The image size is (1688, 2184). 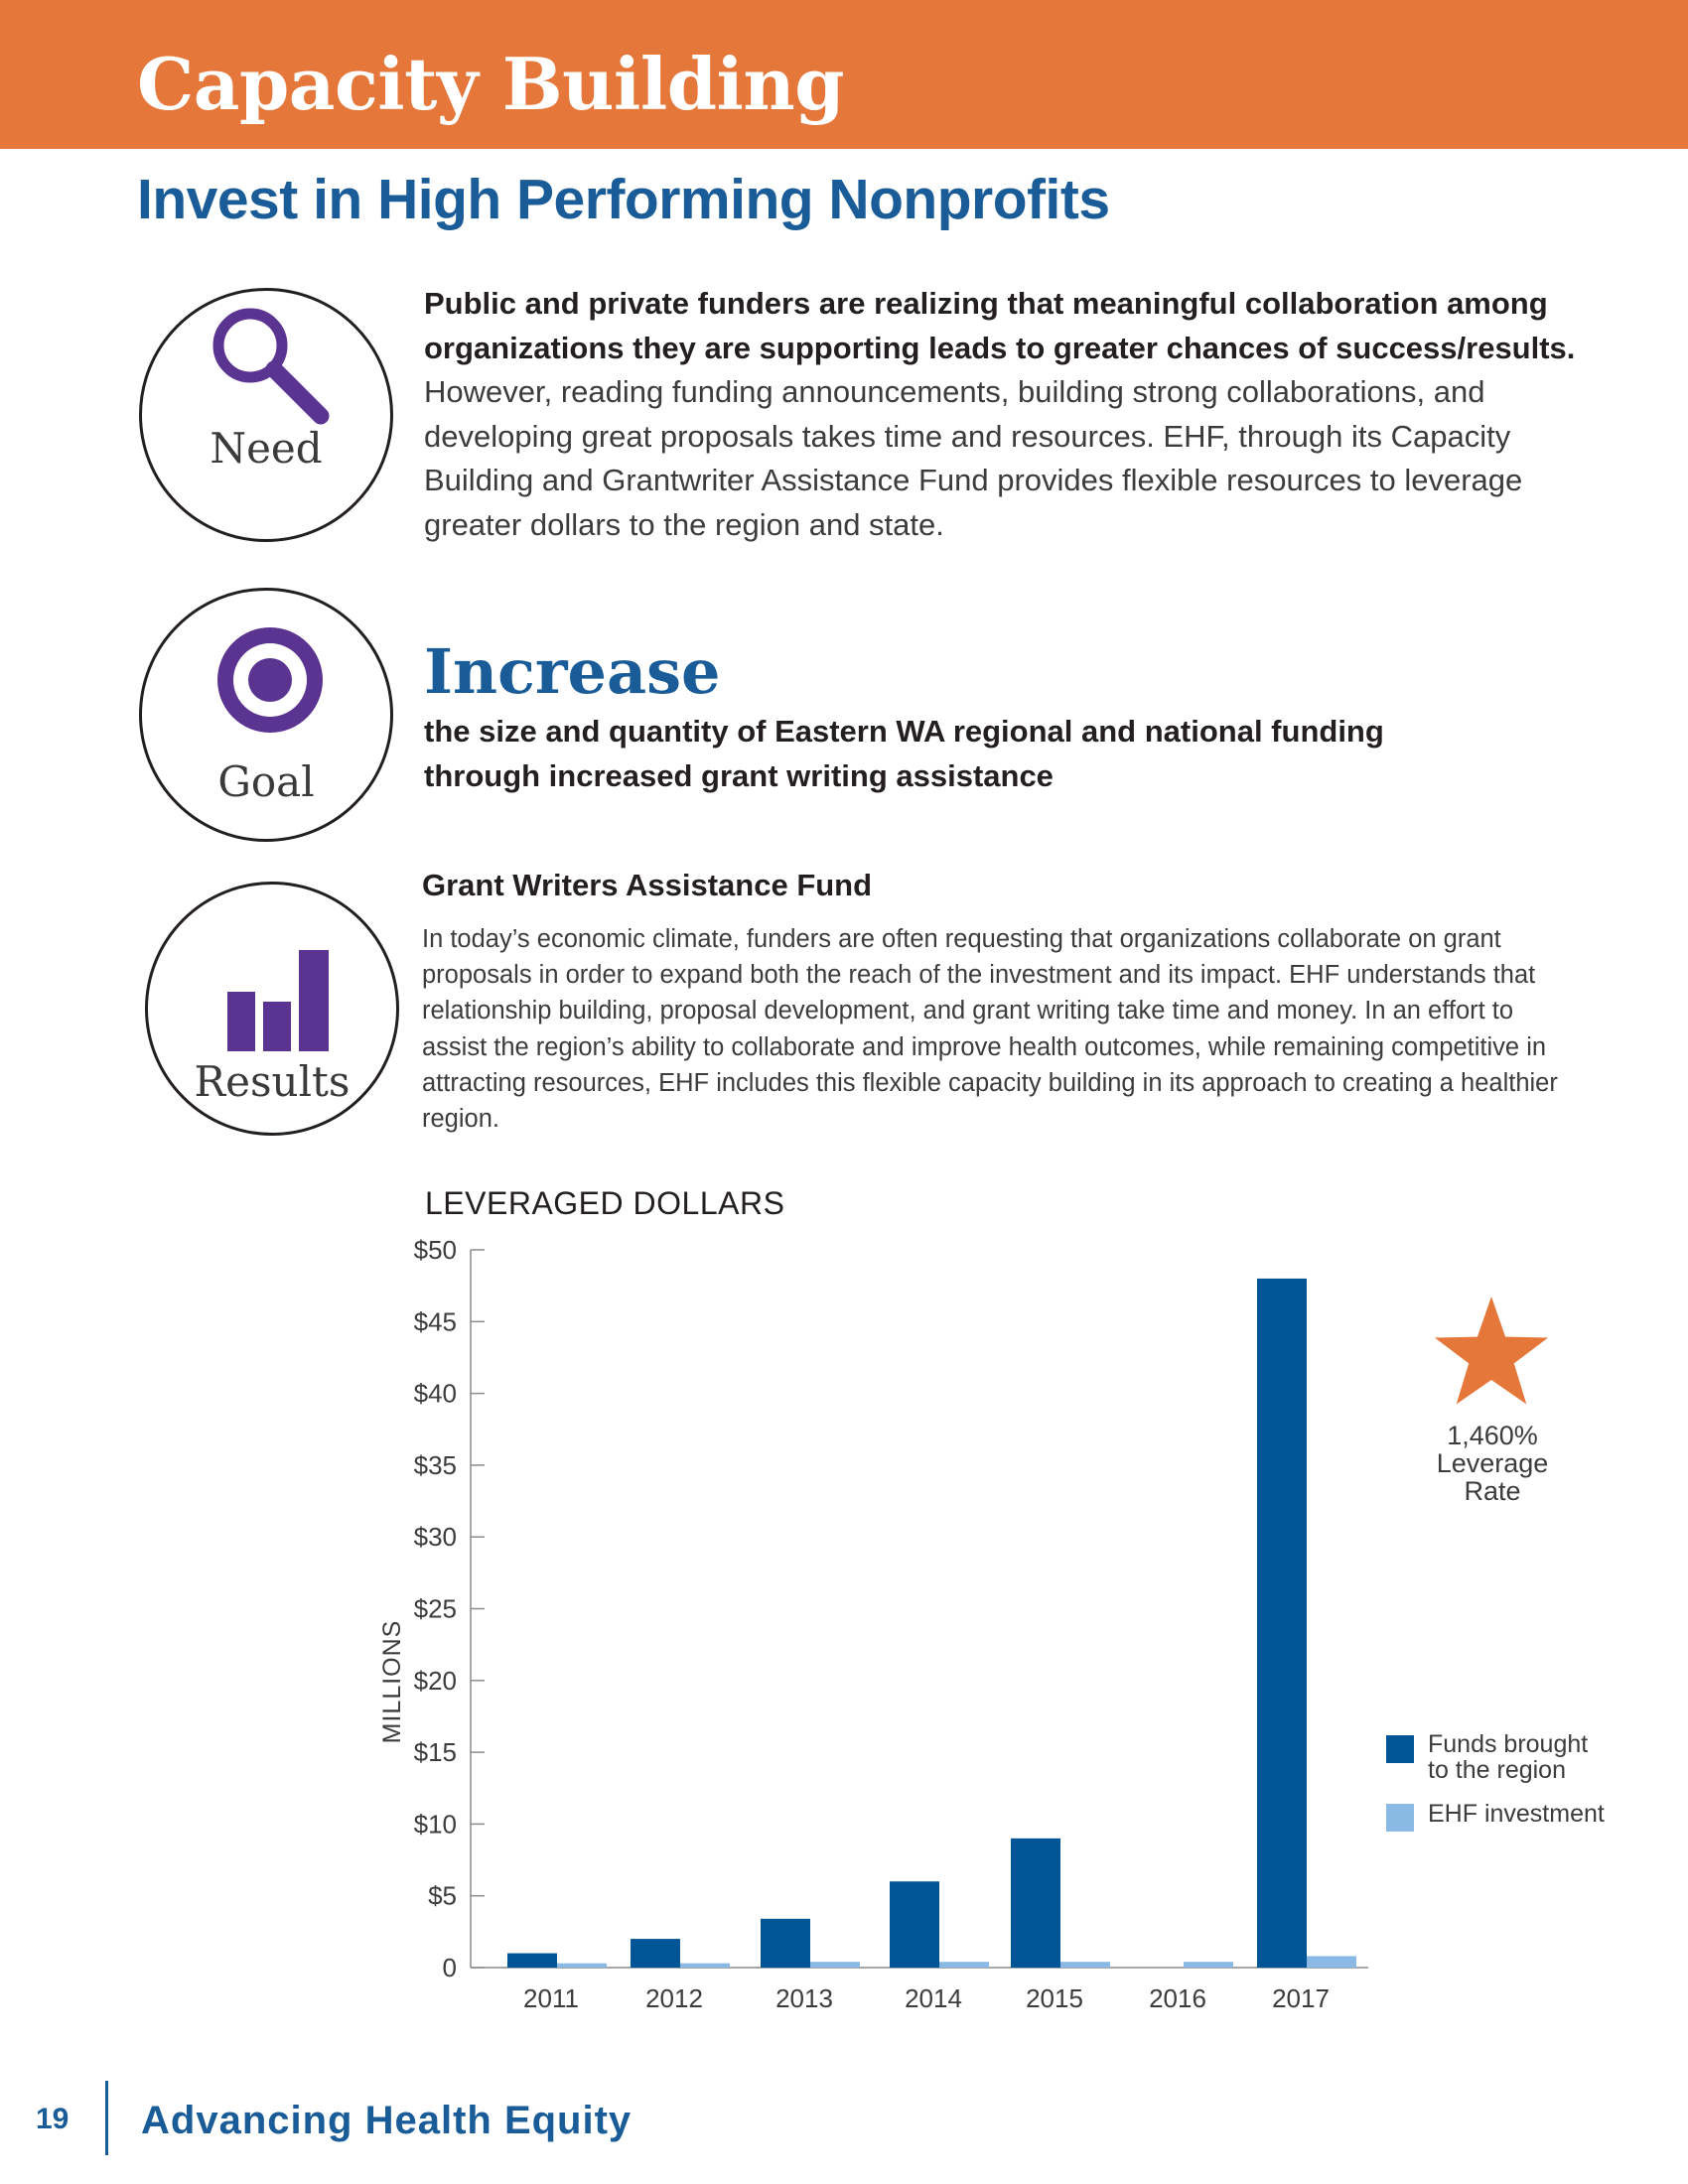 I want to click on bar-ehf-2011, so click(x=582, y=1965).